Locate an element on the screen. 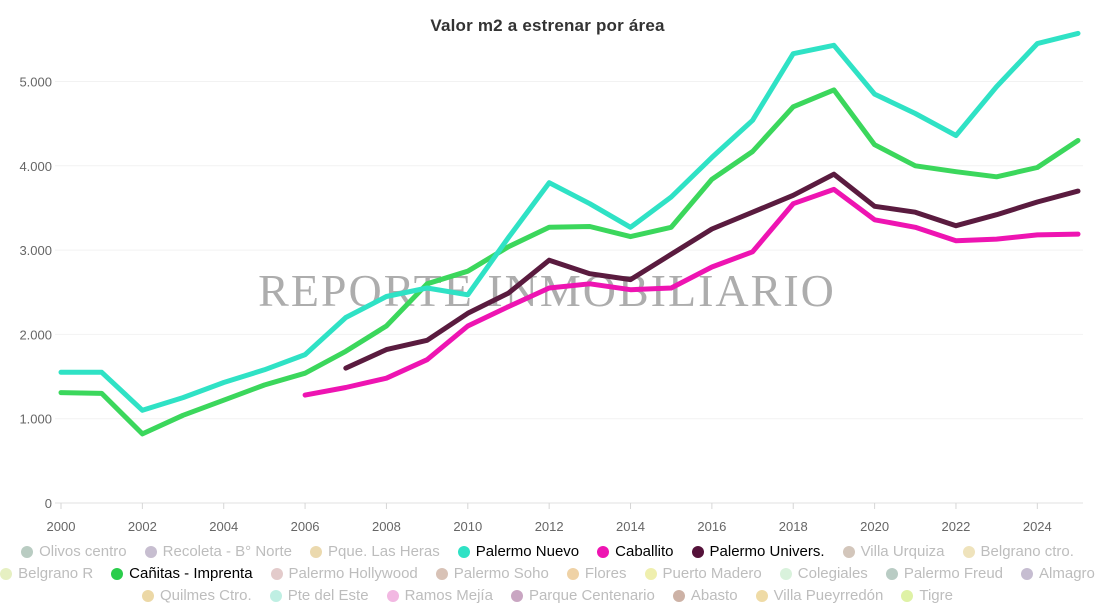 The width and height of the screenshot is (1095, 616). legend-item-palermo-nuevo: Palermo Nuevo is located at coordinates (518, 551).